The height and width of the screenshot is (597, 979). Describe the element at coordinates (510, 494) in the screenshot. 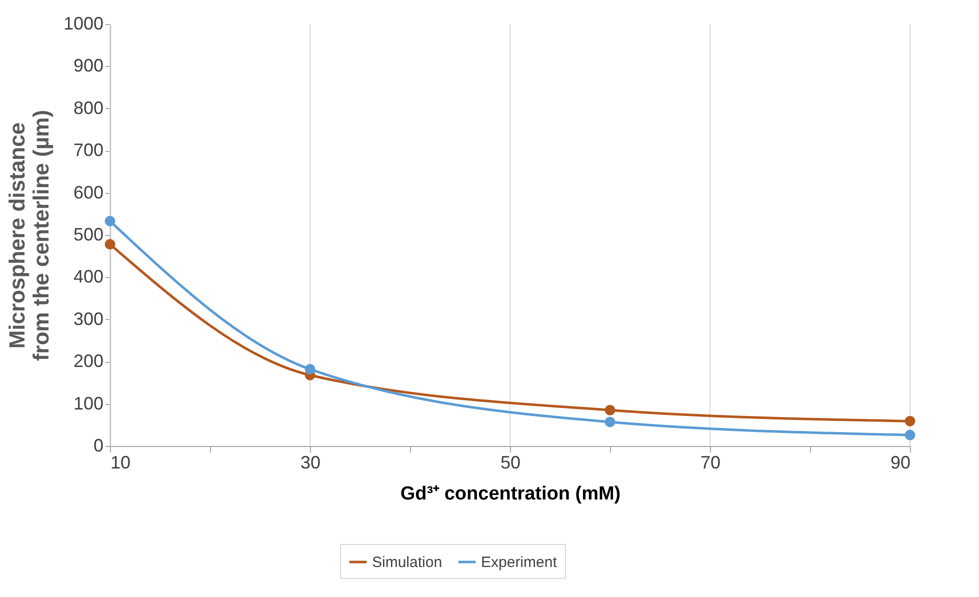

I see `x-axis-title: Gd³⁺ concentration (mM)` at that location.